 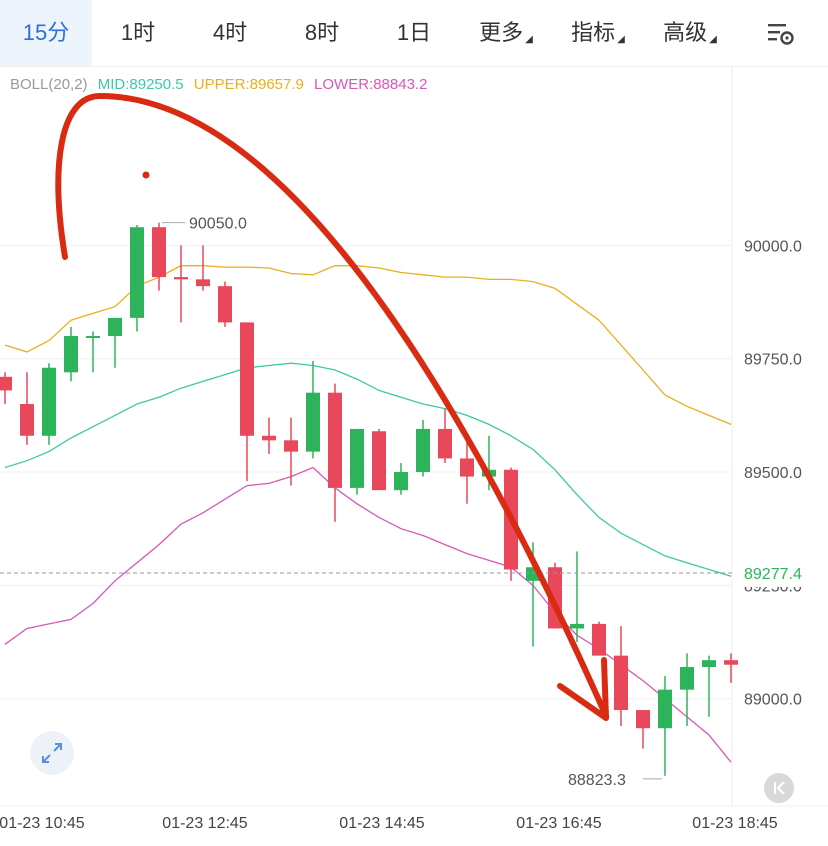 I want to click on boll-upper-value: UPPER:89657.9, so click(x=248, y=84).